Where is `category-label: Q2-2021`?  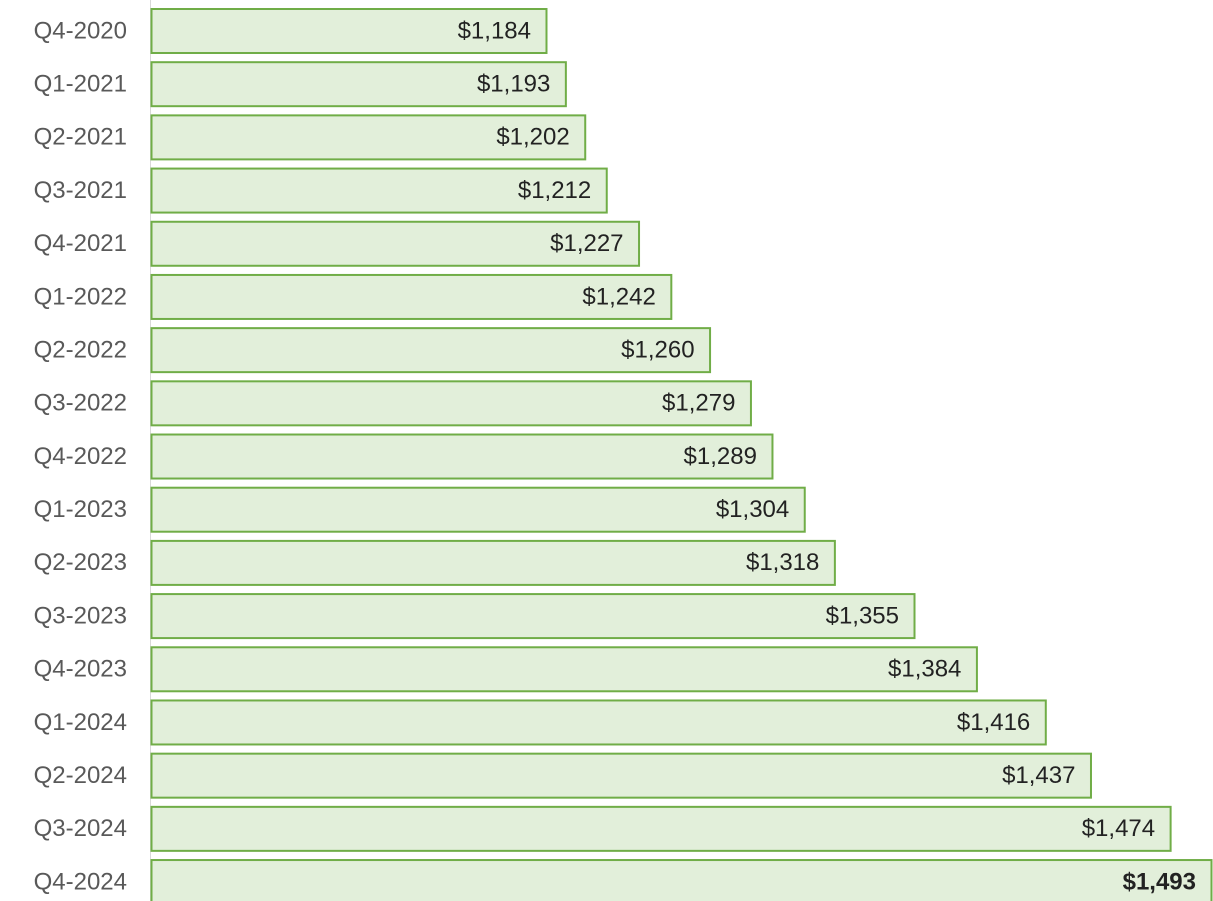
category-label: Q2-2021 is located at coordinates (80, 137).